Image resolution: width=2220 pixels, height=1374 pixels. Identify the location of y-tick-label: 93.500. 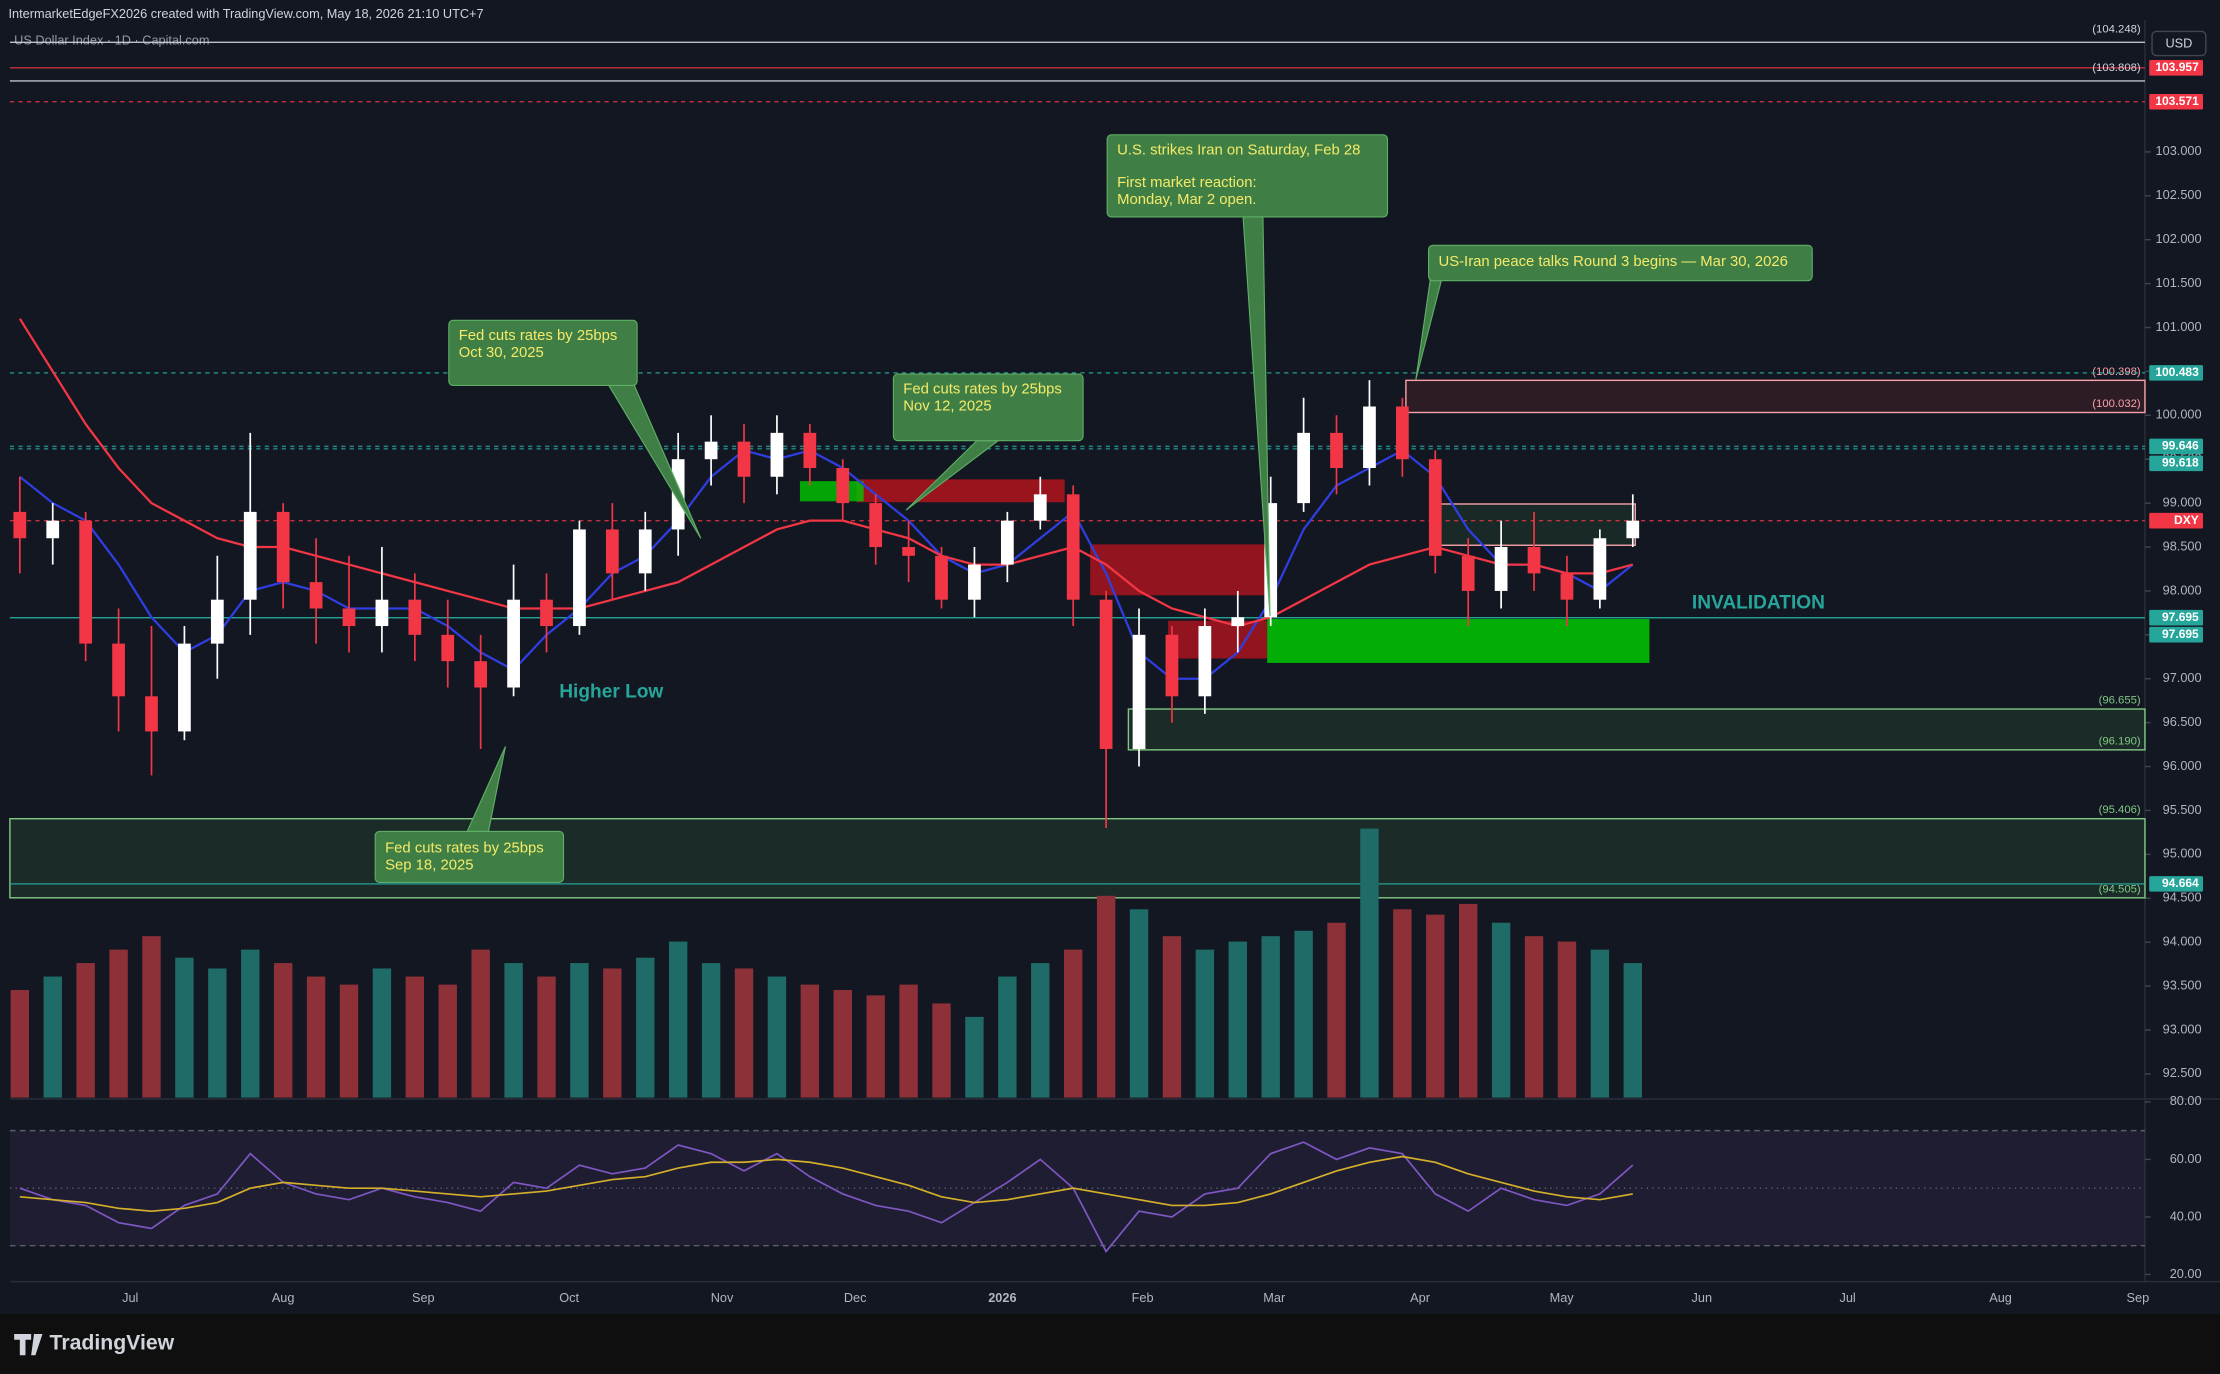
(2182, 984).